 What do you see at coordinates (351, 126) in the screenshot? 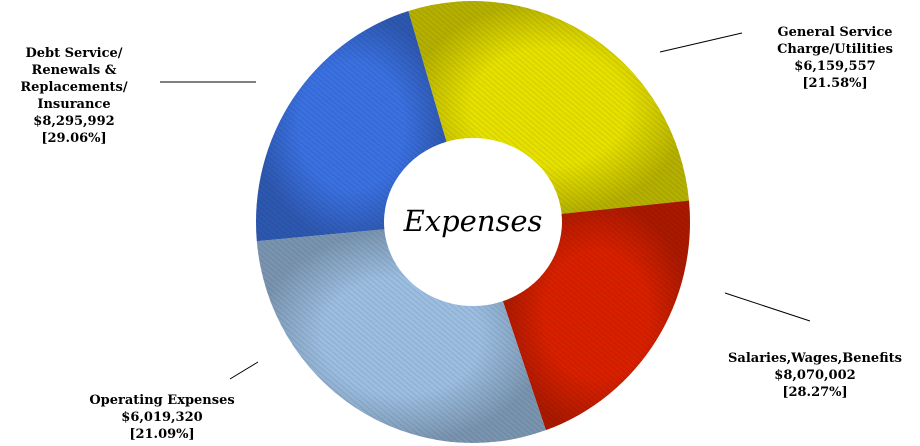
I see `slice-general-service-hatch` at bounding box center [351, 126].